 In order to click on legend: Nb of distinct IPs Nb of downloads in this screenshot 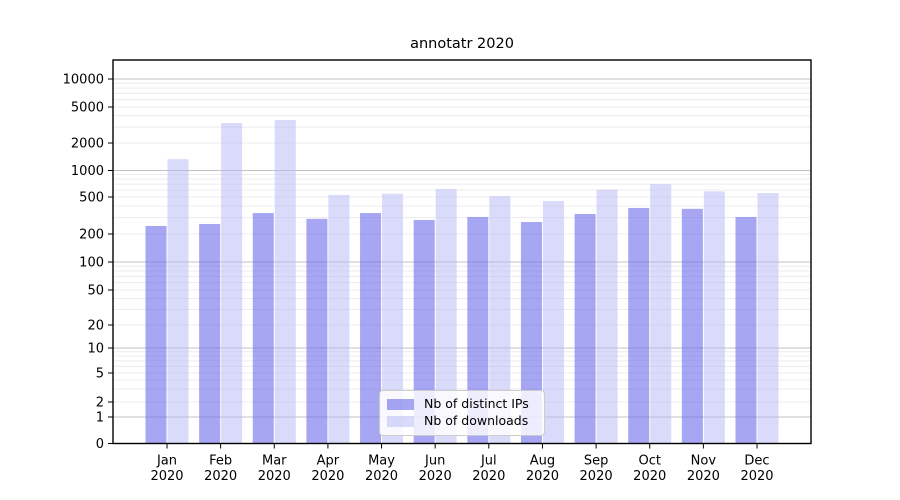, I will do `click(462, 413)`.